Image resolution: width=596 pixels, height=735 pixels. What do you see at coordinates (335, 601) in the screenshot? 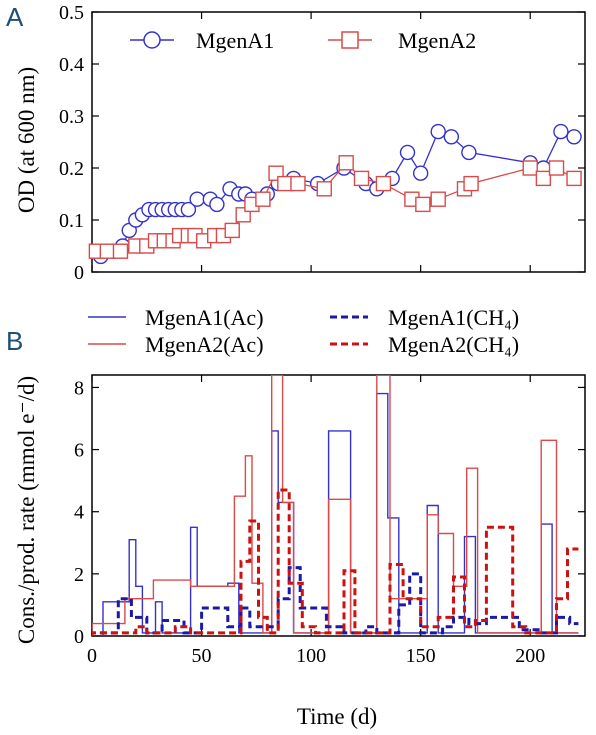
I see `series-mgena1-ch-step` at bounding box center [335, 601].